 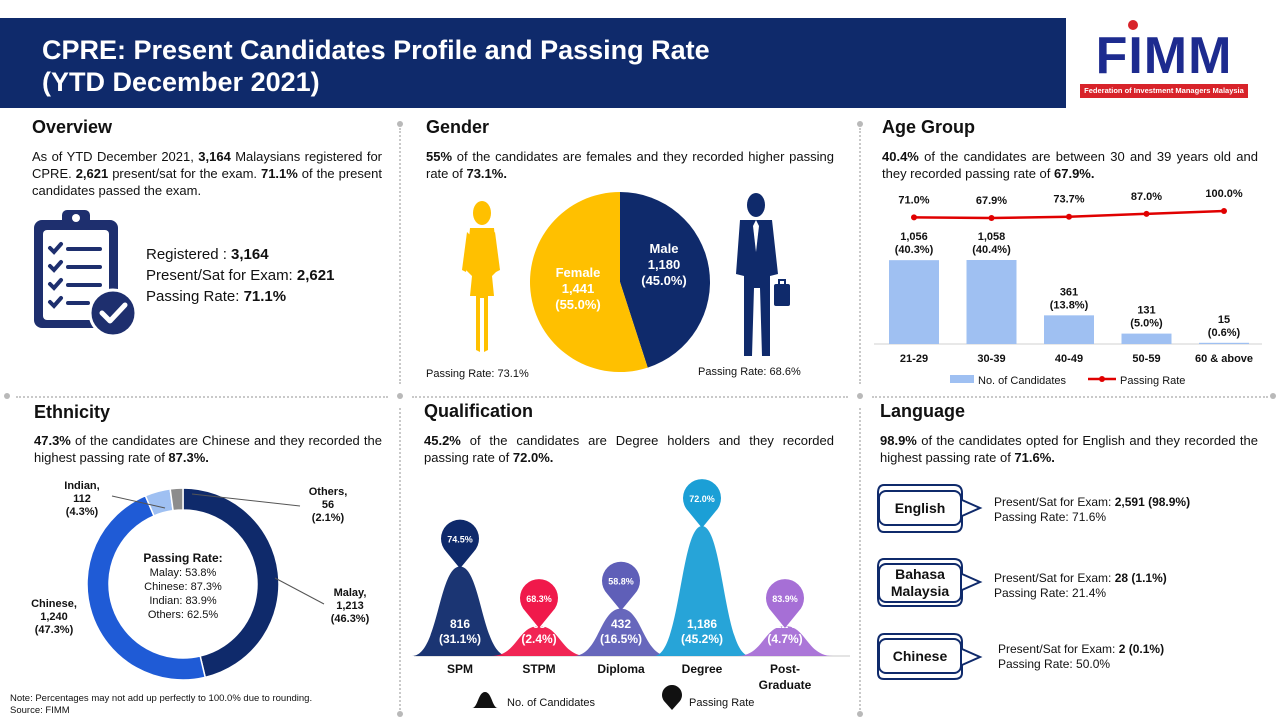 I want to click on center-line: Chinese: 87.3%, so click(x=183, y=587).